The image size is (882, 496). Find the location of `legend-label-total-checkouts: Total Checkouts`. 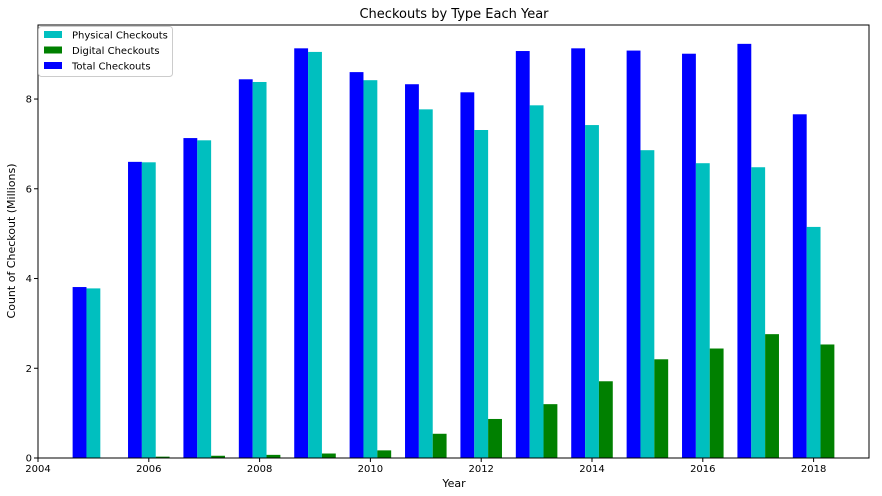

legend-label-total-checkouts: Total Checkouts is located at coordinates (111, 67).